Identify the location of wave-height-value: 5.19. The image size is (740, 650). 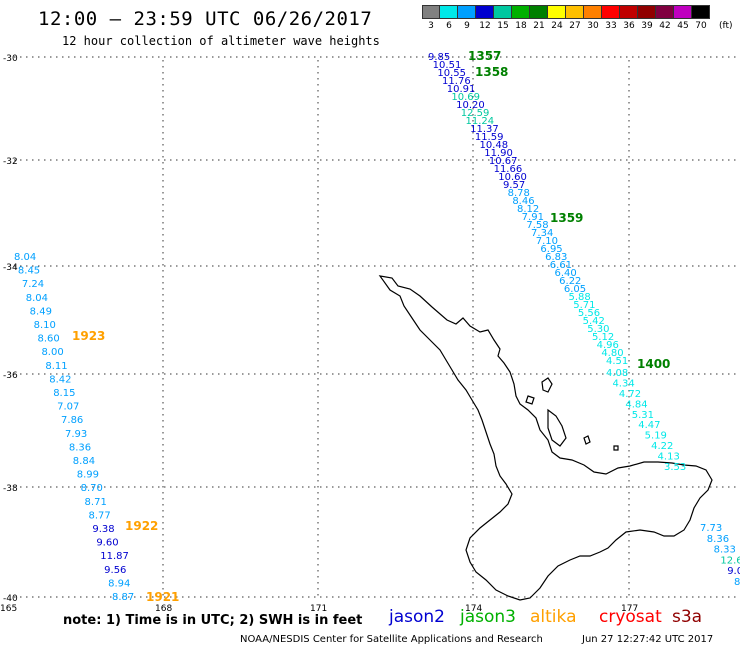
(656, 436).